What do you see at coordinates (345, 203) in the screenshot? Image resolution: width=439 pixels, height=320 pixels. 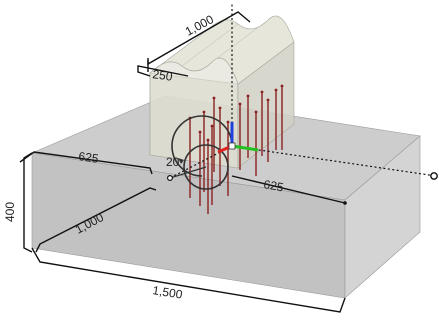 I see `base-half-length-endpoint` at bounding box center [345, 203].